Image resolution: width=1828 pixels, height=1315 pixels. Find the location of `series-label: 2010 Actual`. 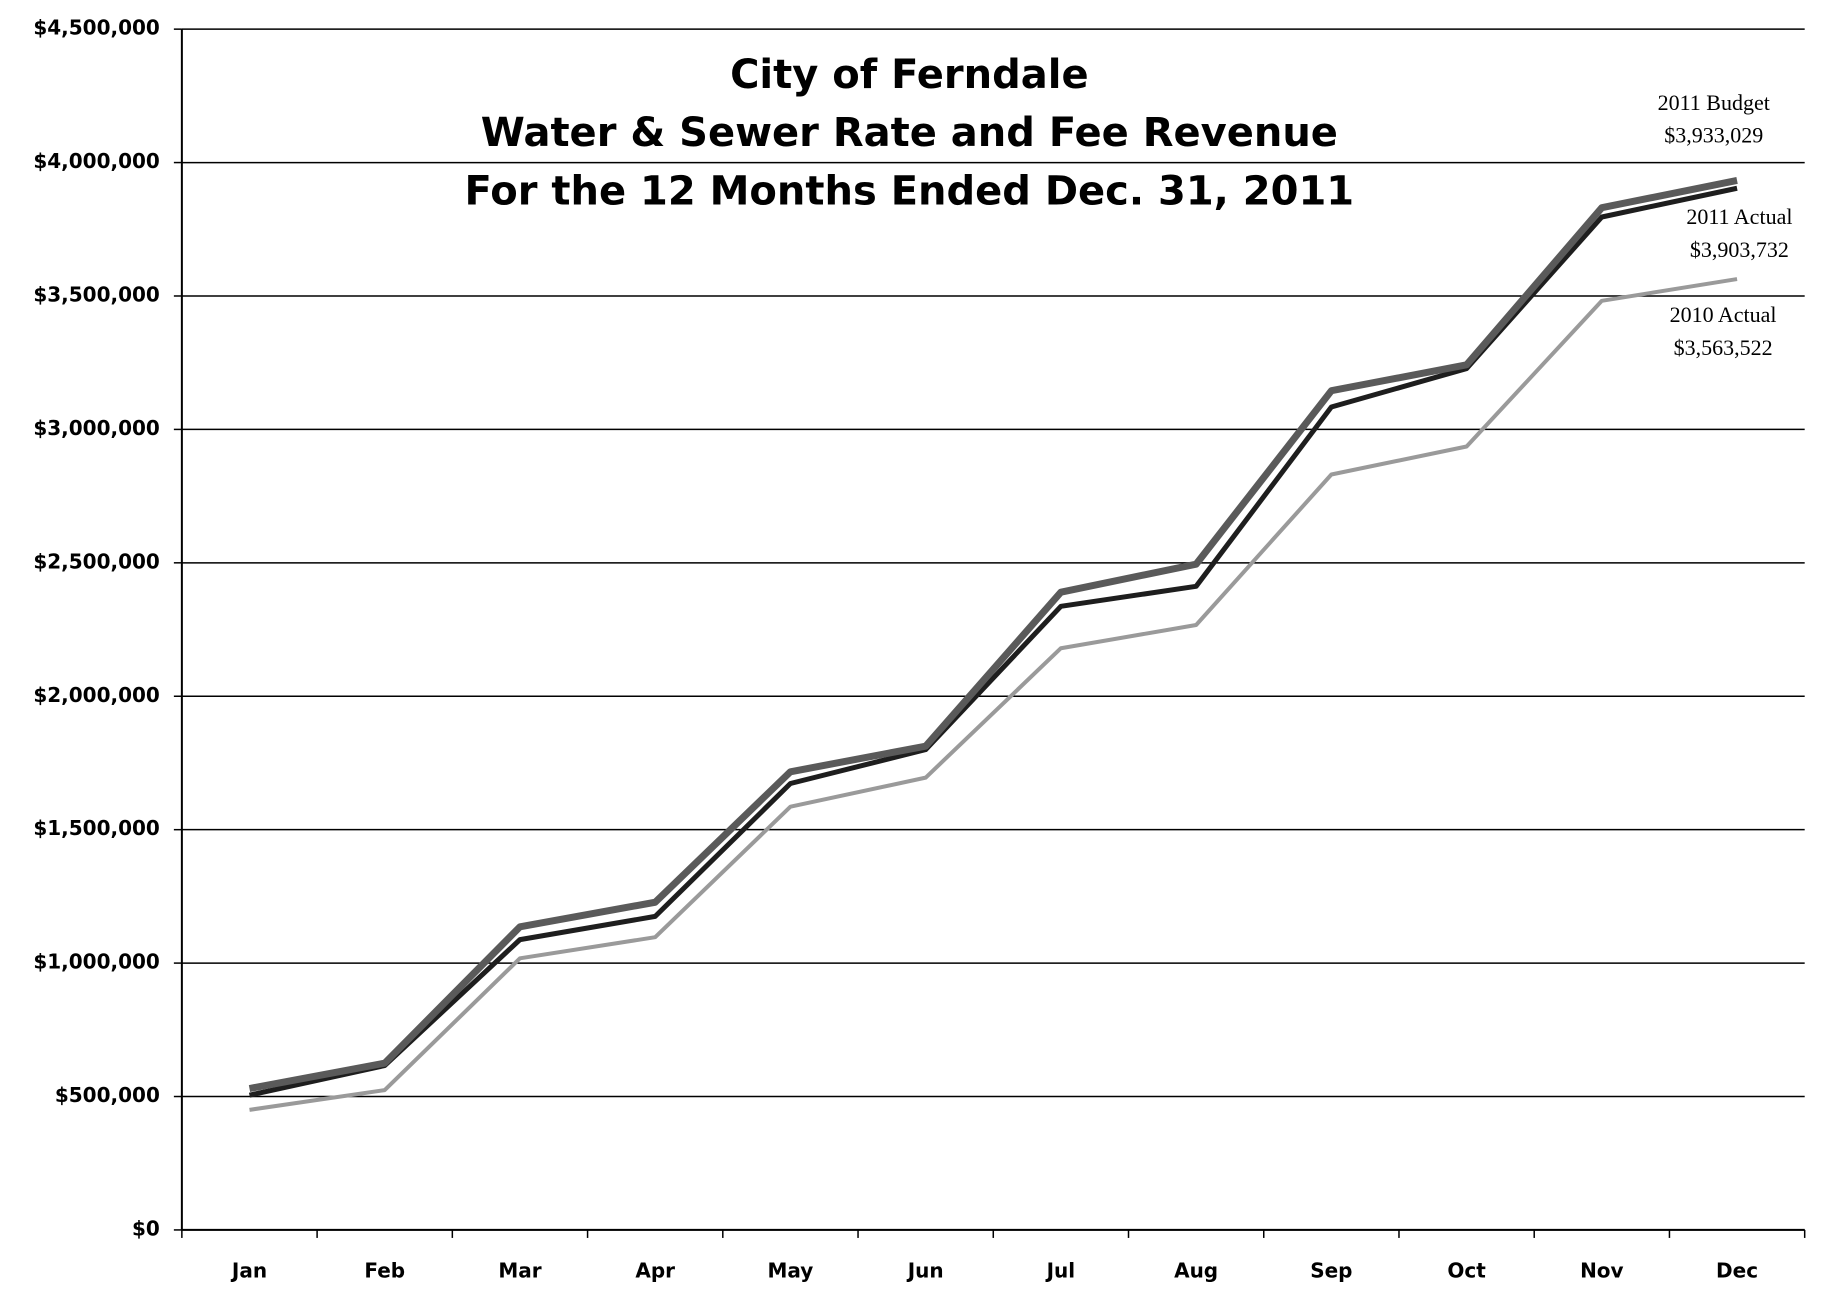

series-label: 2010 Actual is located at coordinates (1723, 314).